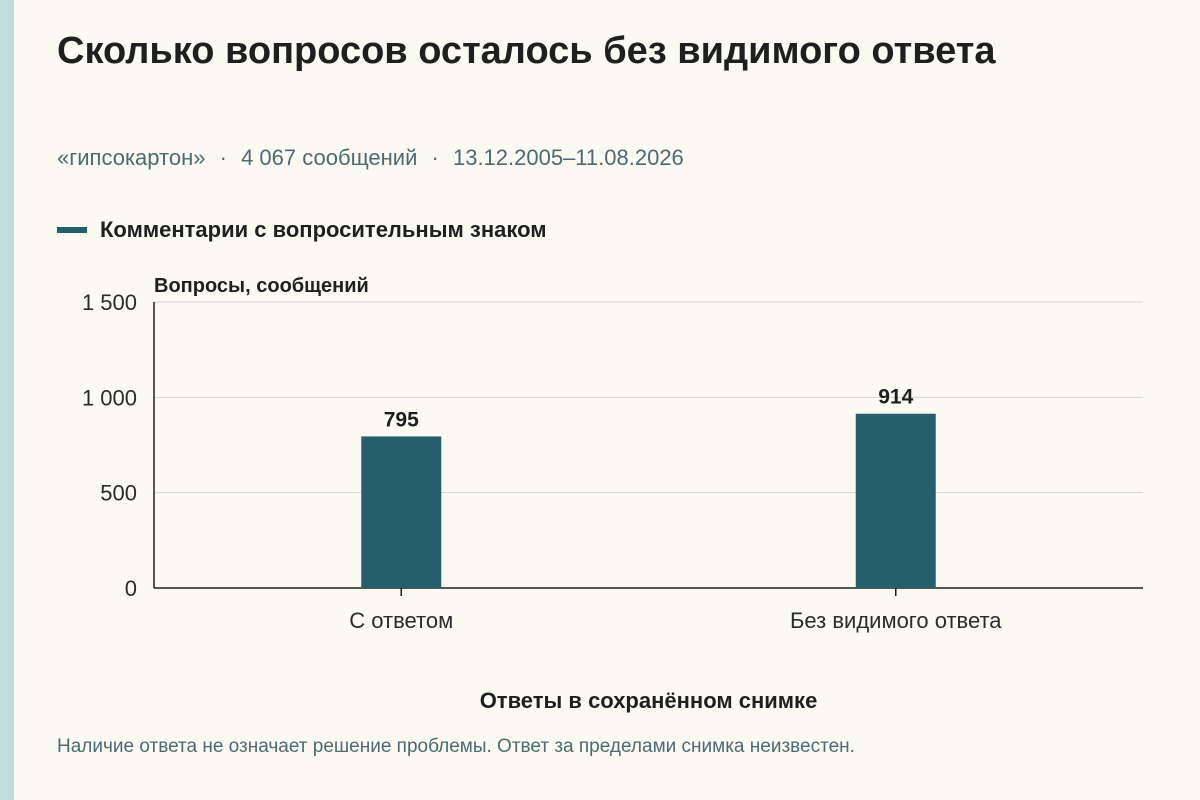 This screenshot has height=800, width=1200. Describe the element at coordinates (72, 230) in the screenshot. I see `legend-swatch` at that location.